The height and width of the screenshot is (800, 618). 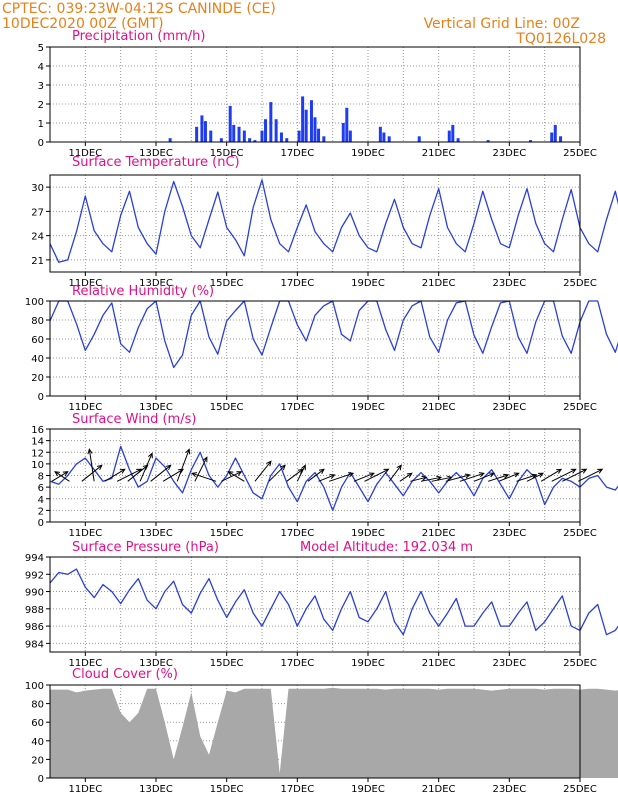 What do you see at coordinates (134, 419) in the screenshot?
I see `wind-title: Surface Wind (m/s)` at bounding box center [134, 419].